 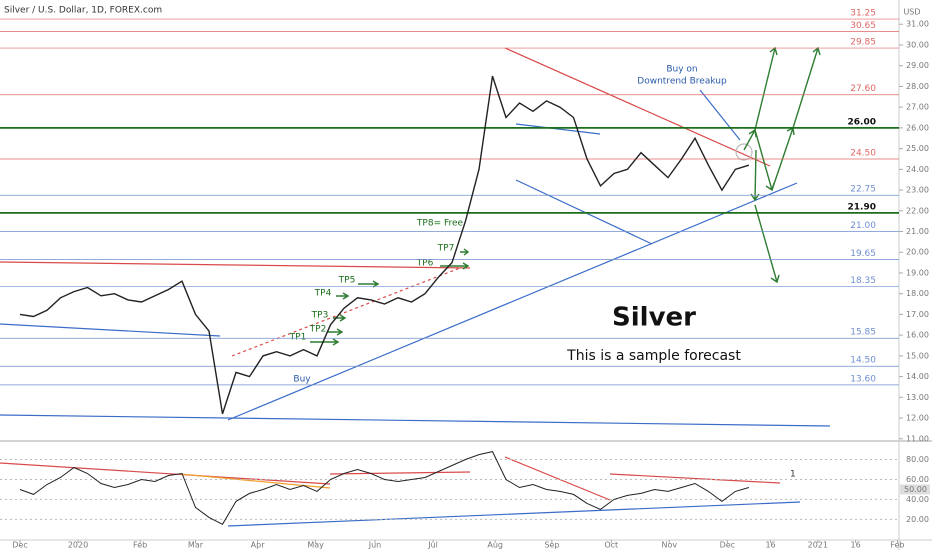 What do you see at coordinates (917, 335) in the screenshot?
I see `y-tick-label: 16.00` at bounding box center [917, 335].